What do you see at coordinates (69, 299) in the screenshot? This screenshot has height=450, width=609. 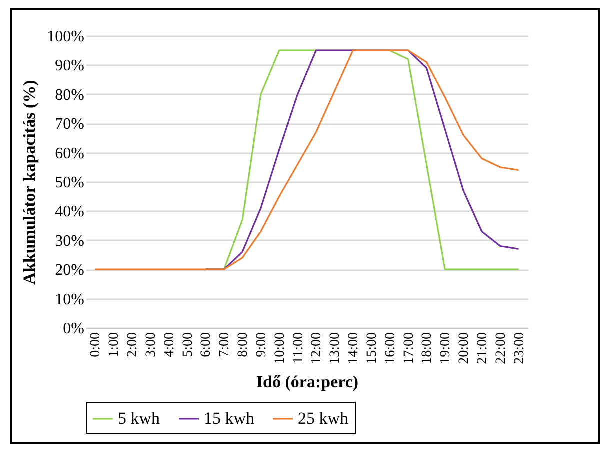 I see `y-tick-label: 10%` at bounding box center [69, 299].